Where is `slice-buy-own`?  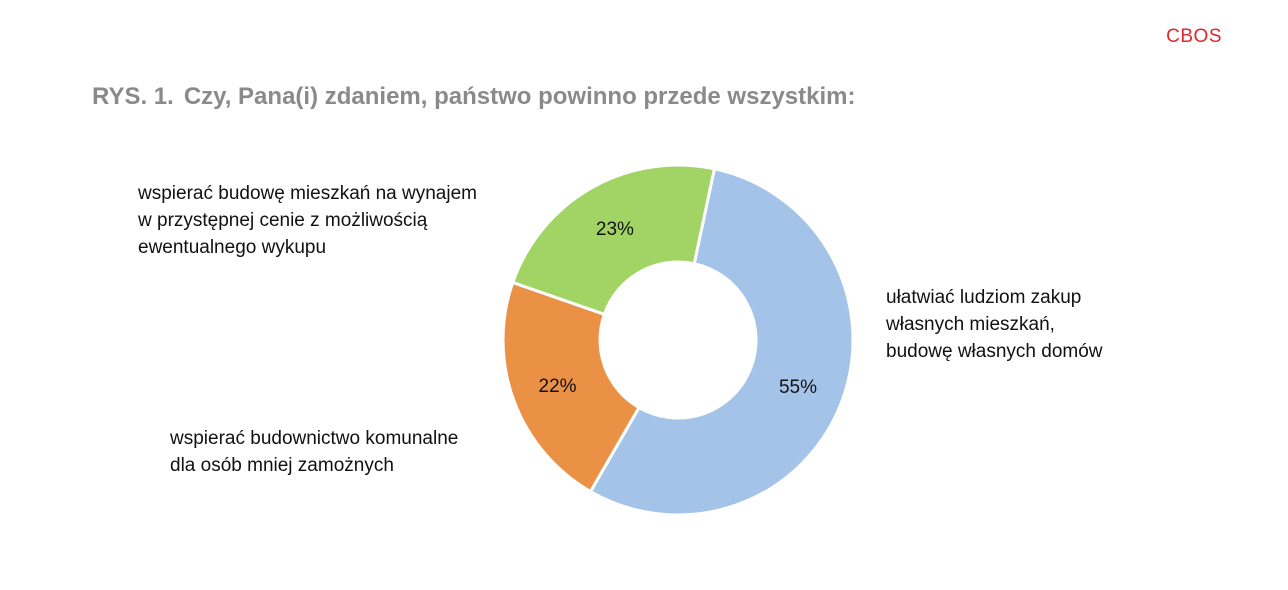
slice-buy-own is located at coordinates (721, 342).